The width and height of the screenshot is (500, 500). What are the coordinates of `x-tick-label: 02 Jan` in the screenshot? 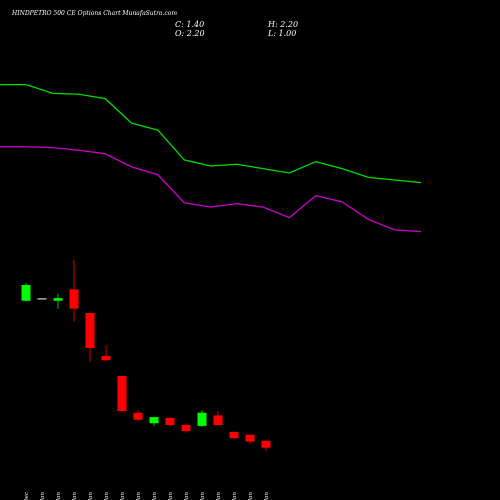 It's located at (59, 496).